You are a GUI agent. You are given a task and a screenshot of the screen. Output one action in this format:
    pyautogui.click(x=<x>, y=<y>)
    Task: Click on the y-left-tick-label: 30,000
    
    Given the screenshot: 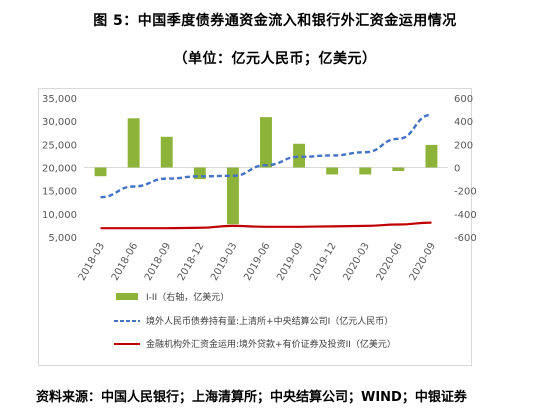 What is the action you would take?
    pyautogui.click(x=59, y=122)
    